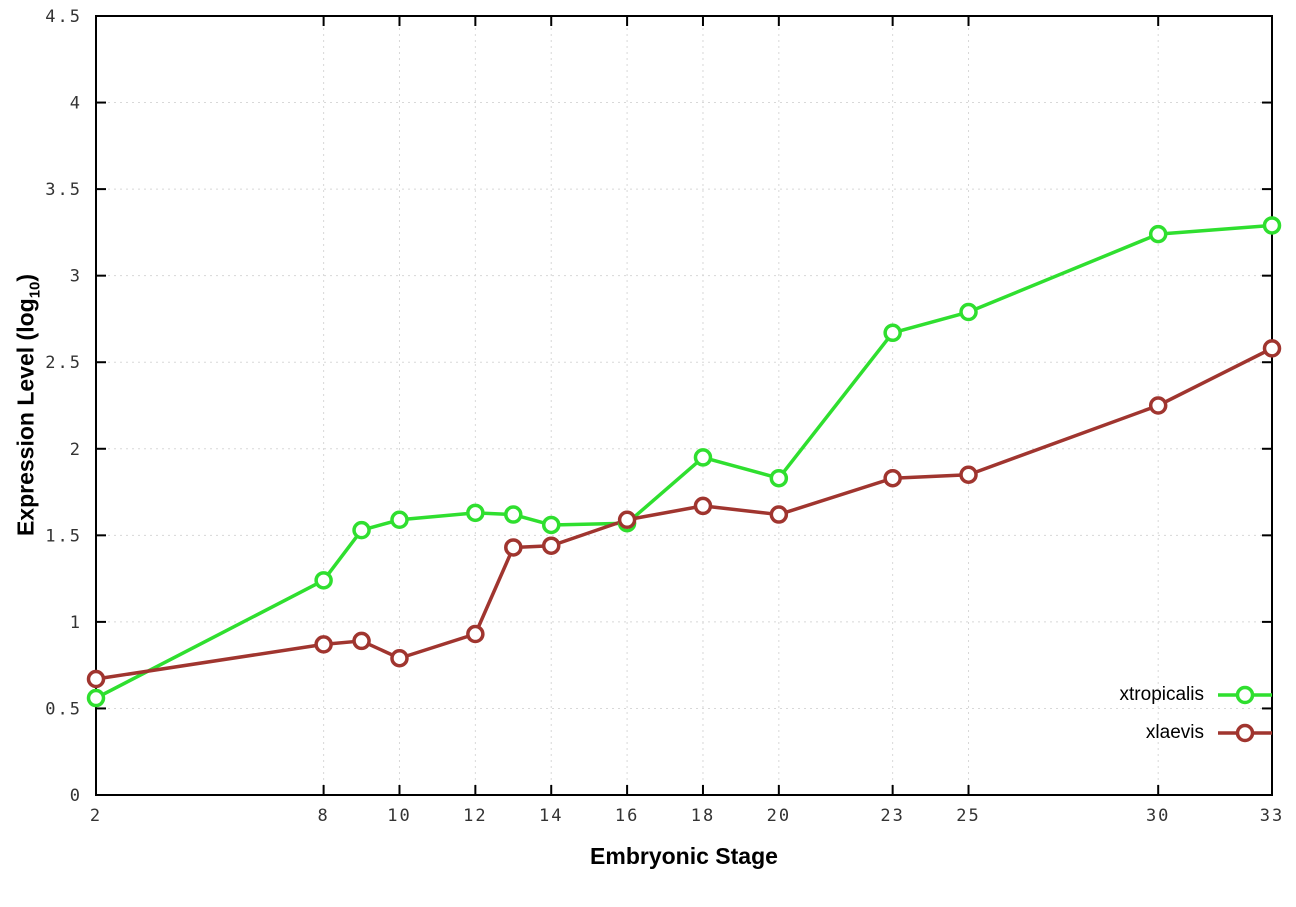 This screenshot has width=1296, height=907. Describe the element at coordinates (25, 417) in the screenshot. I see `y-axis-title-main: Expression Level (log` at that location.